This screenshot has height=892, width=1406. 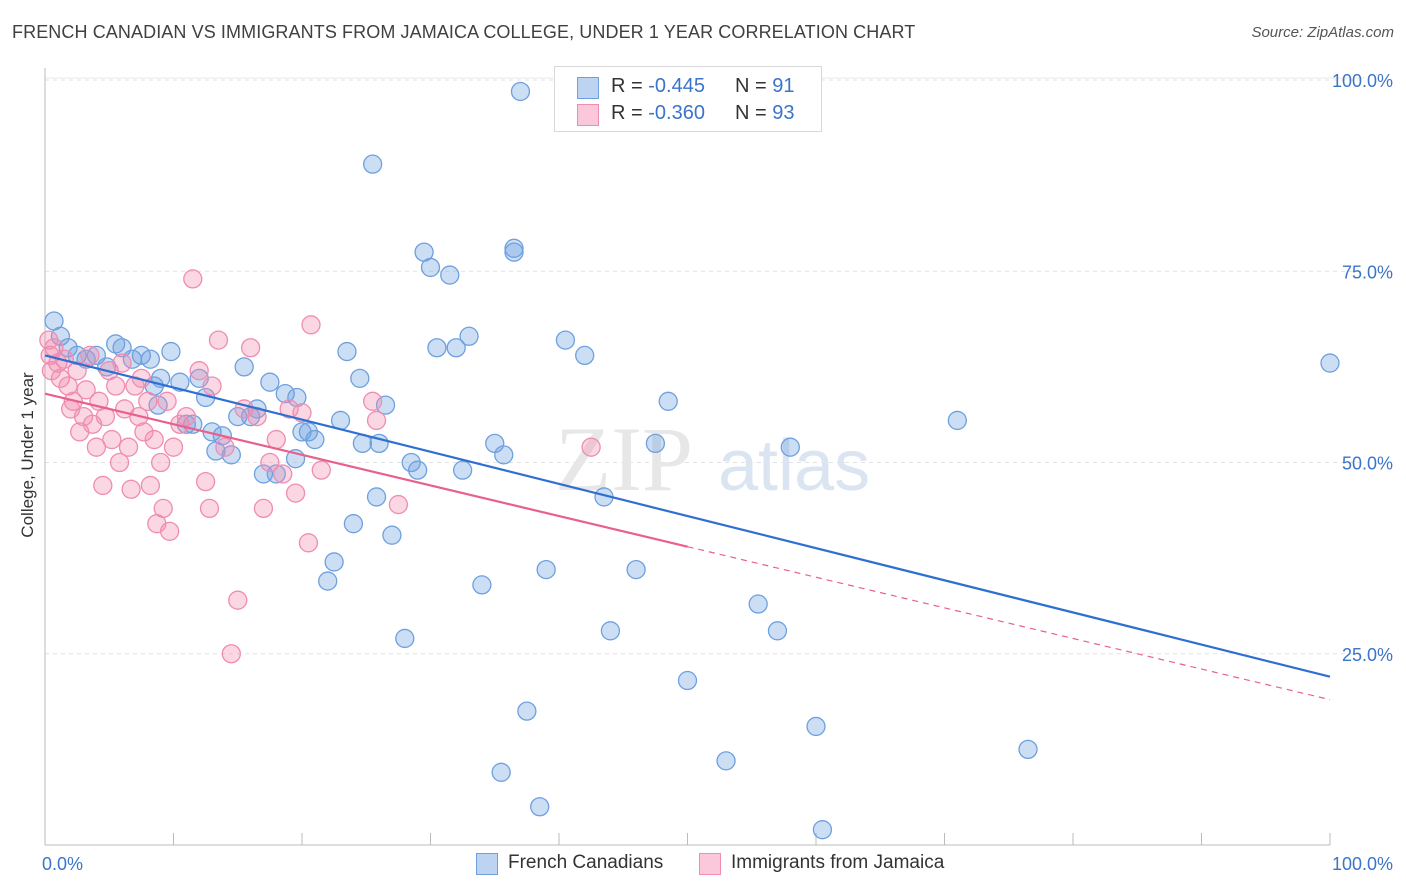 What do you see at coordinates (487, 864) in the screenshot?
I see `legend-swatch-blue` at bounding box center [487, 864].